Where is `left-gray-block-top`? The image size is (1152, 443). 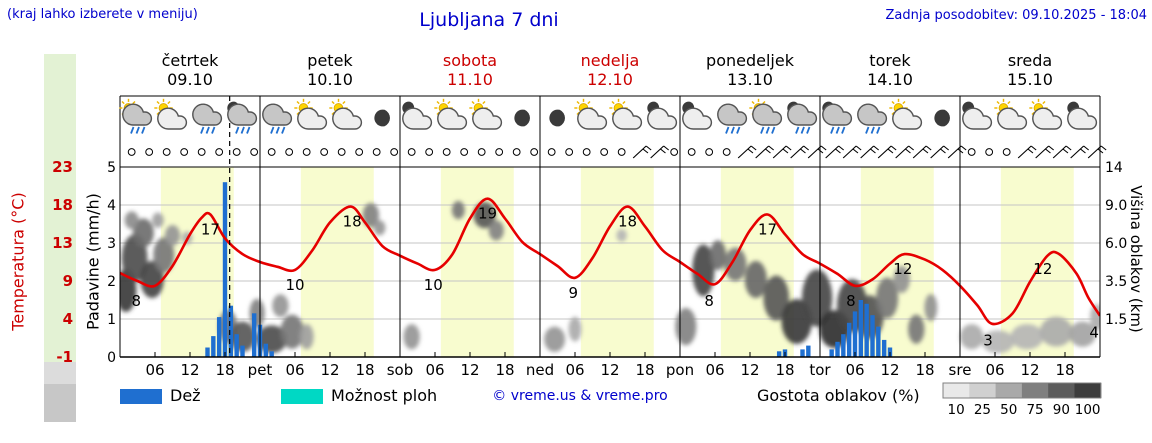
left-gray-block-top is located at coordinates (60, 373).